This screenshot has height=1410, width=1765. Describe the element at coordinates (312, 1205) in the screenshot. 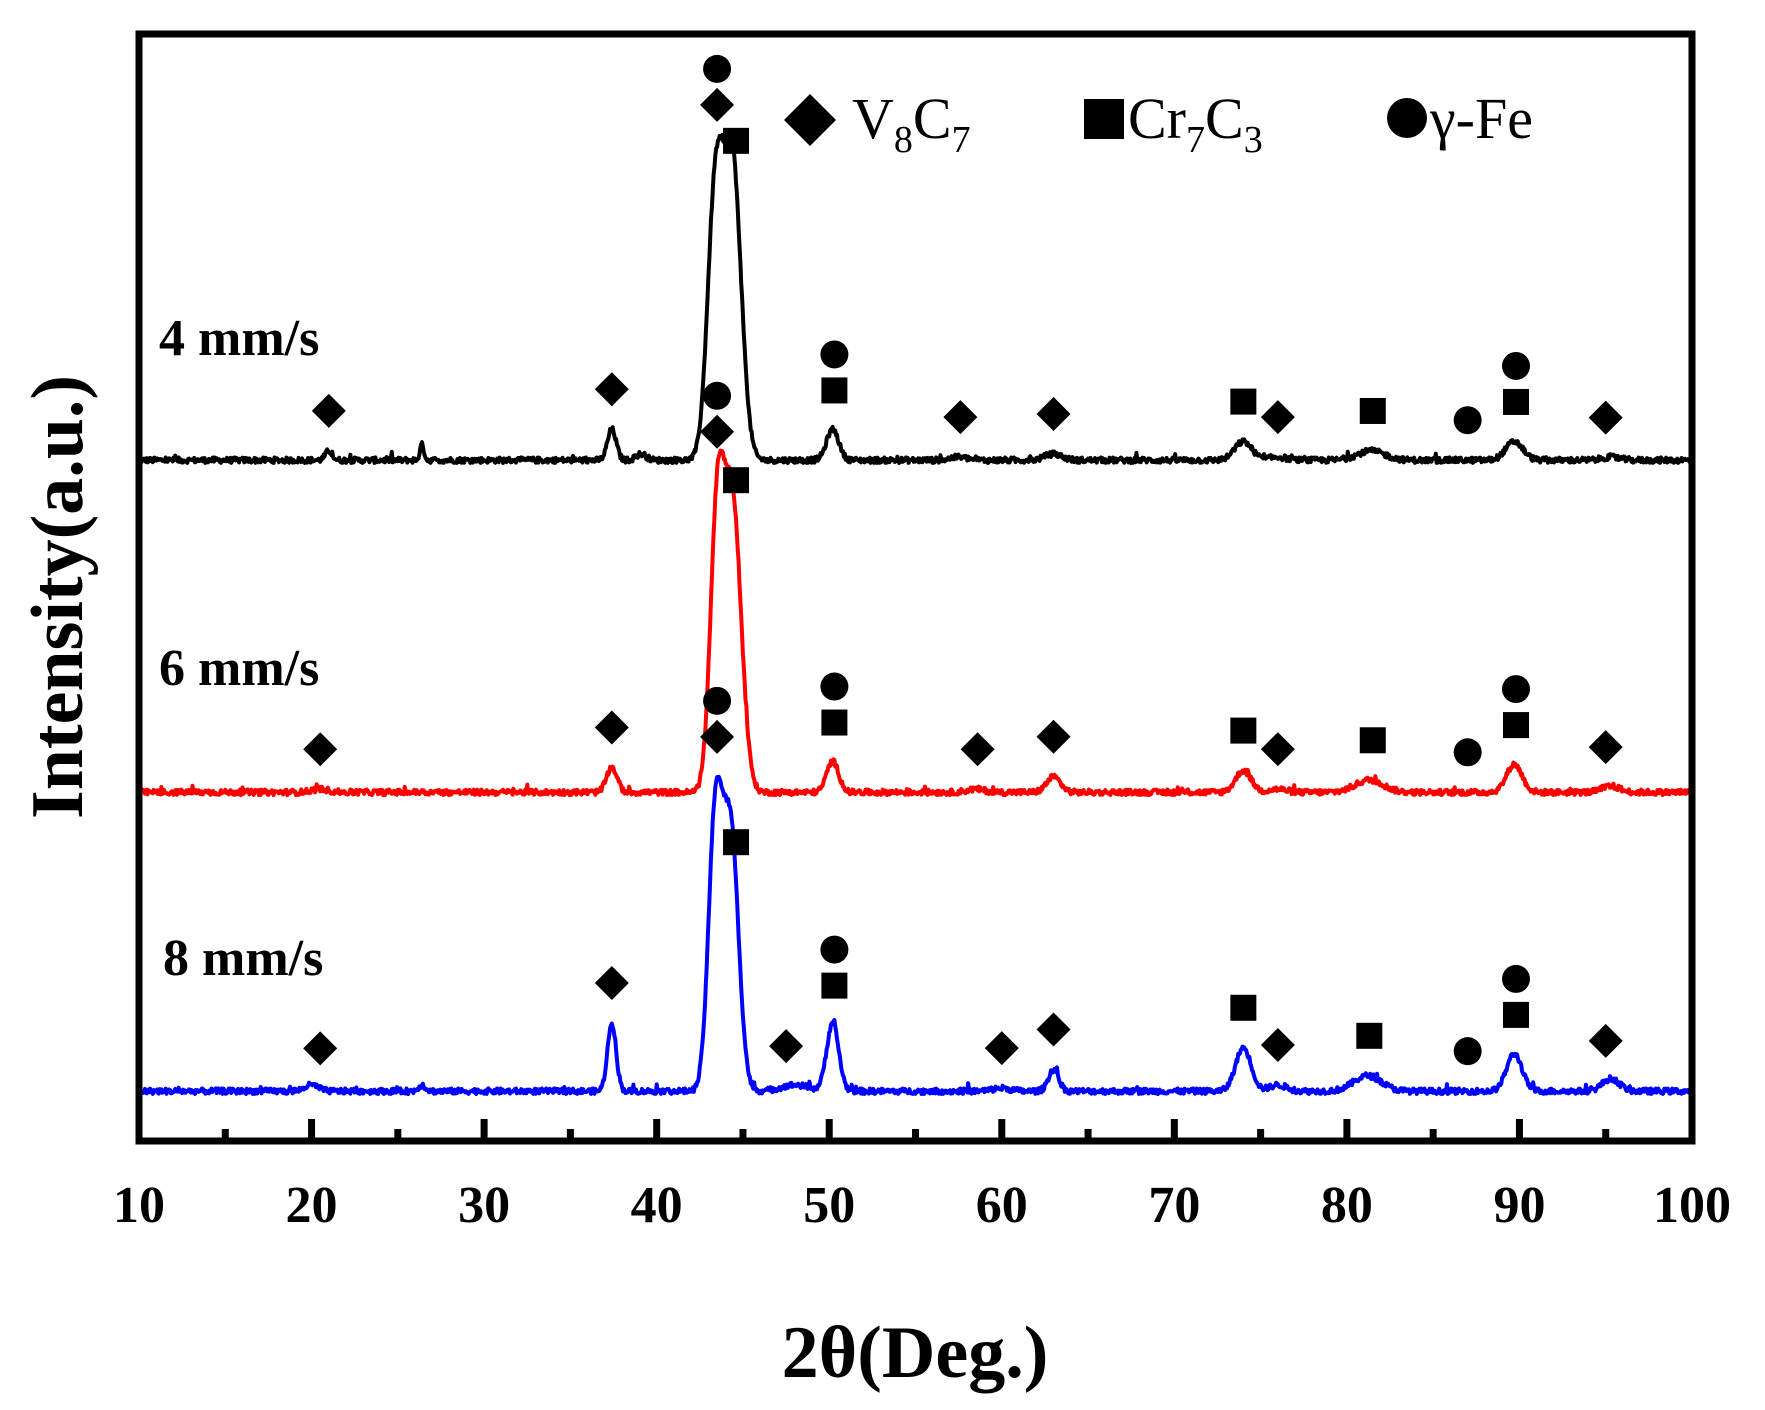

I see `x-tick-label-20: 20` at that location.